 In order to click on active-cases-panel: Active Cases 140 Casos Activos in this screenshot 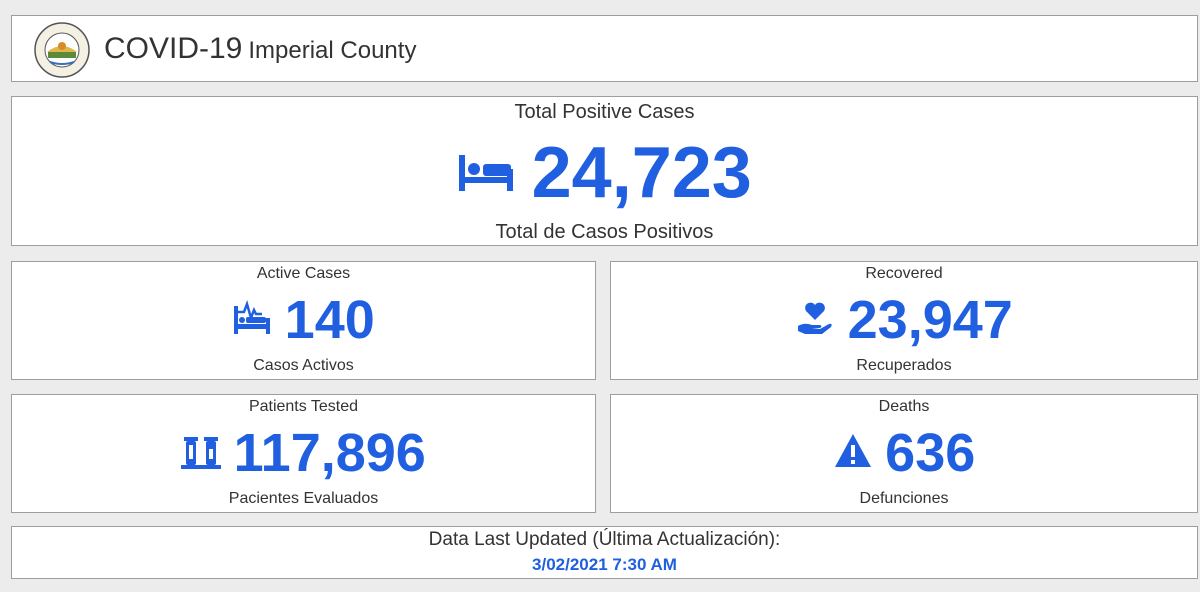, I will do `click(303, 320)`.